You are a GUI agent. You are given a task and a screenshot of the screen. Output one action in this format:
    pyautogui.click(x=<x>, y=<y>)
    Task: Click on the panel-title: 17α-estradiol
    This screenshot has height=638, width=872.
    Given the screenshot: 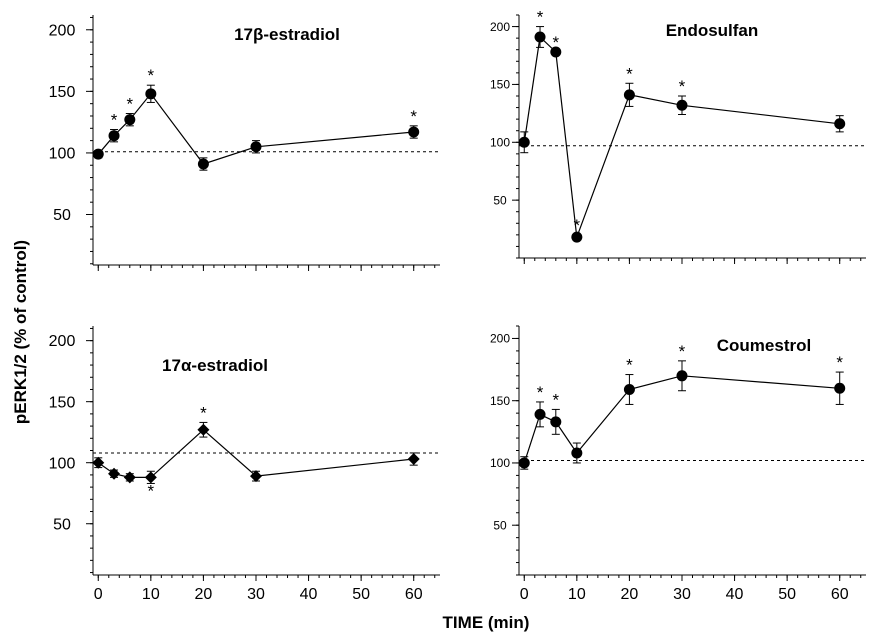 What is the action you would take?
    pyautogui.click(x=215, y=365)
    